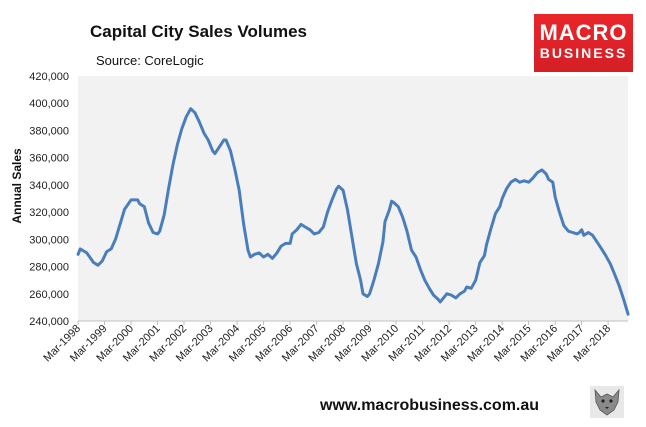 The width and height of the screenshot is (646, 427). What do you see at coordinates (49, 240) in the screenshot?
I see `y-tick-label: 300,000` at bounding box center [49, 240].